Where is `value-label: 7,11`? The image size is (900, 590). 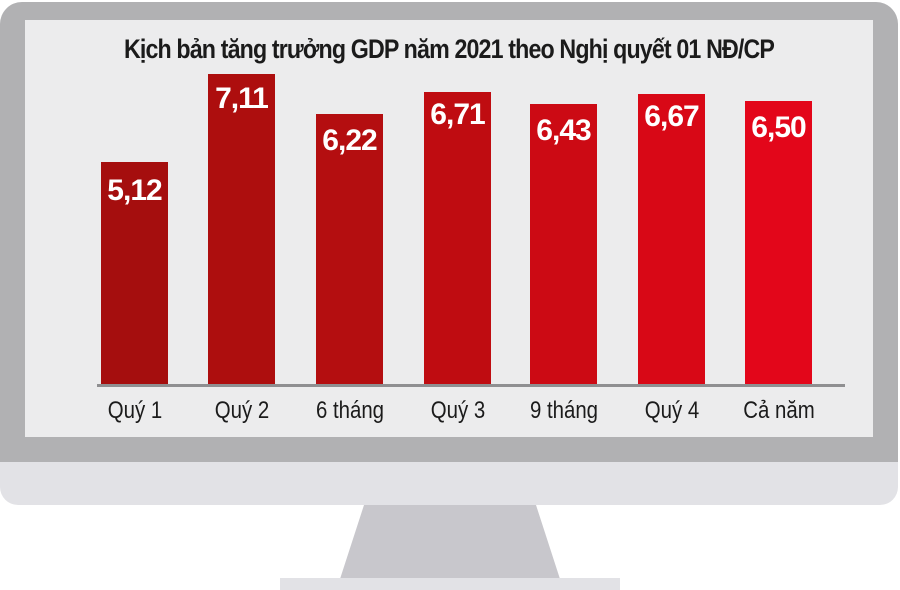
value-label: 7,11 is located at coordinates (242, 98).